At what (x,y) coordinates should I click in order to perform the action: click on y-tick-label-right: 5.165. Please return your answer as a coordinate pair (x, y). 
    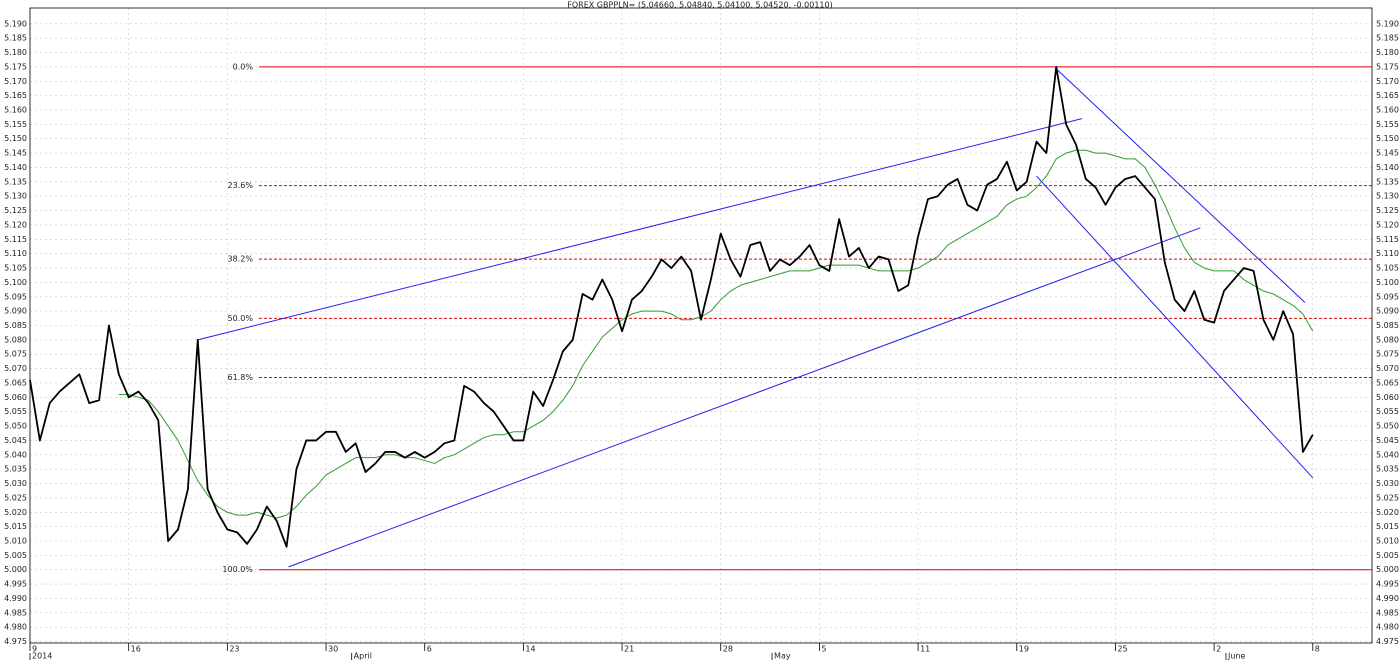
    Looking at the image, I should click on (1387, 95).